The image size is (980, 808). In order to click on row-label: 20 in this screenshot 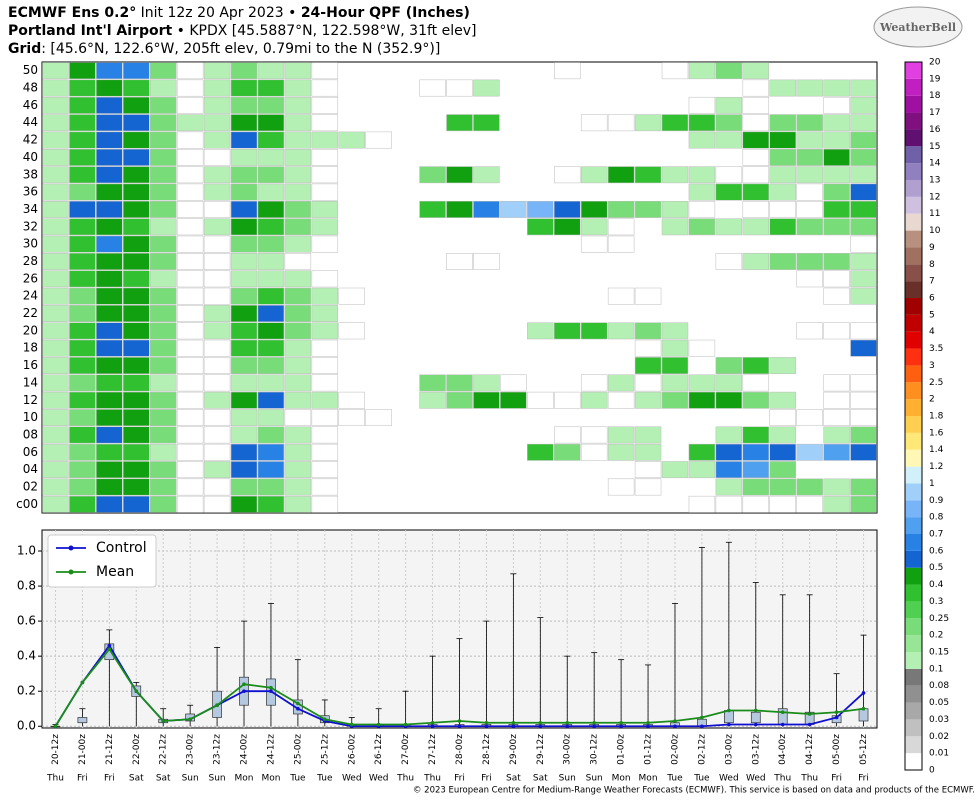, I will do `click(30, 330)`.